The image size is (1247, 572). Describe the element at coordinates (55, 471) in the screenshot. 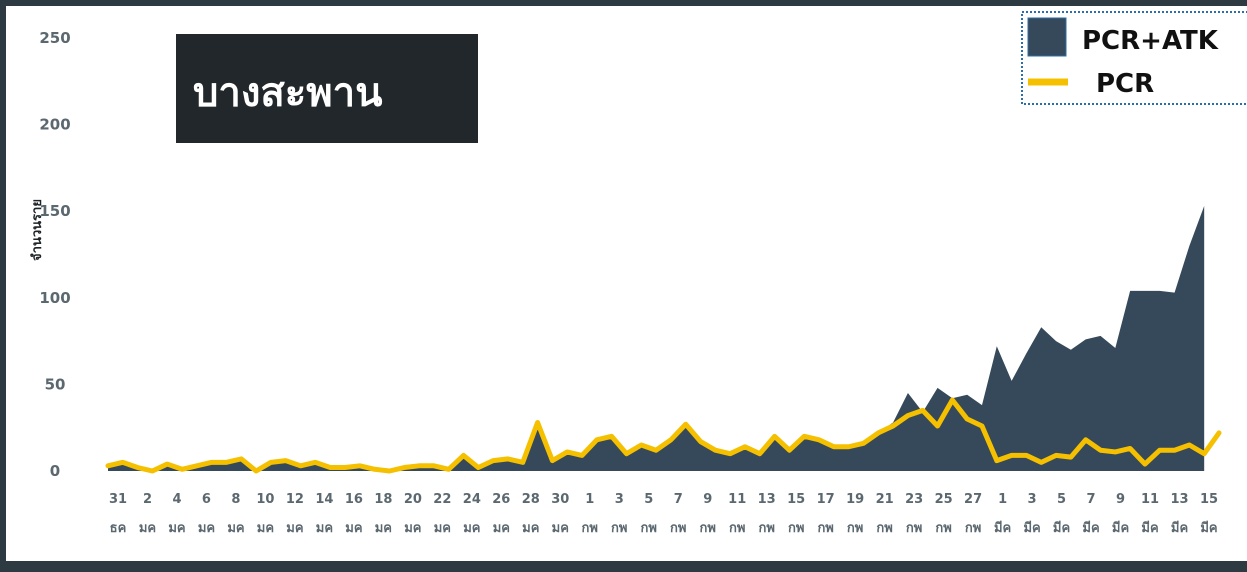

I see `y-tick-label: 0` at that location.